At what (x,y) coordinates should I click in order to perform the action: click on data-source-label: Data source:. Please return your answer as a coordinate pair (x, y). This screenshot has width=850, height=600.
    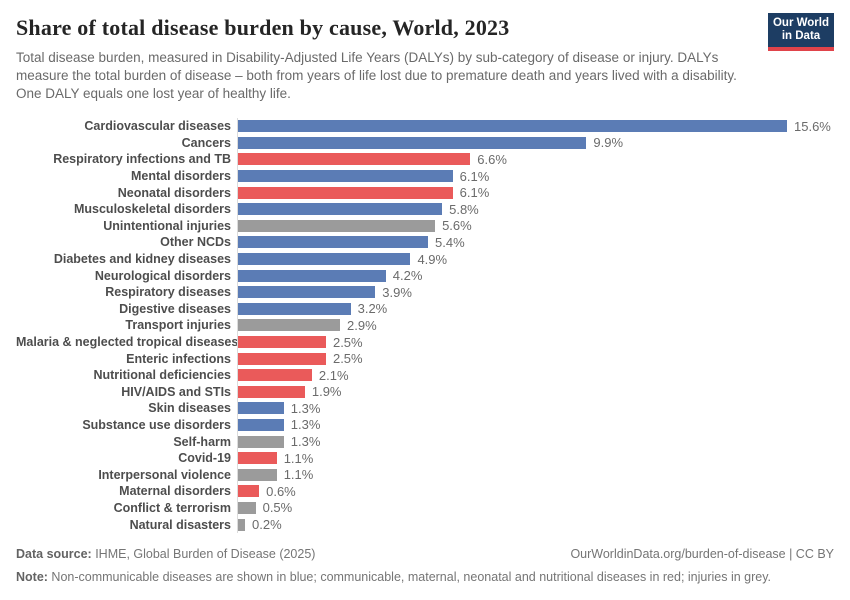
    Looking at the image, I should click on (54, 553).